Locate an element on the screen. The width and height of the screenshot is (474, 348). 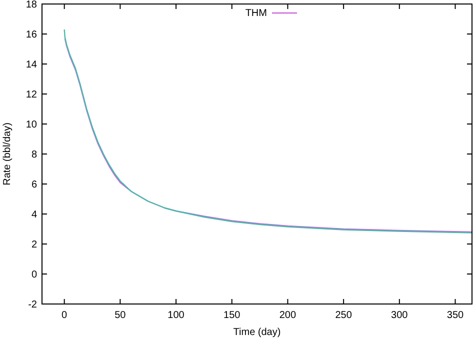
y-tick-label: 16 is located at coordinates (32, 35).